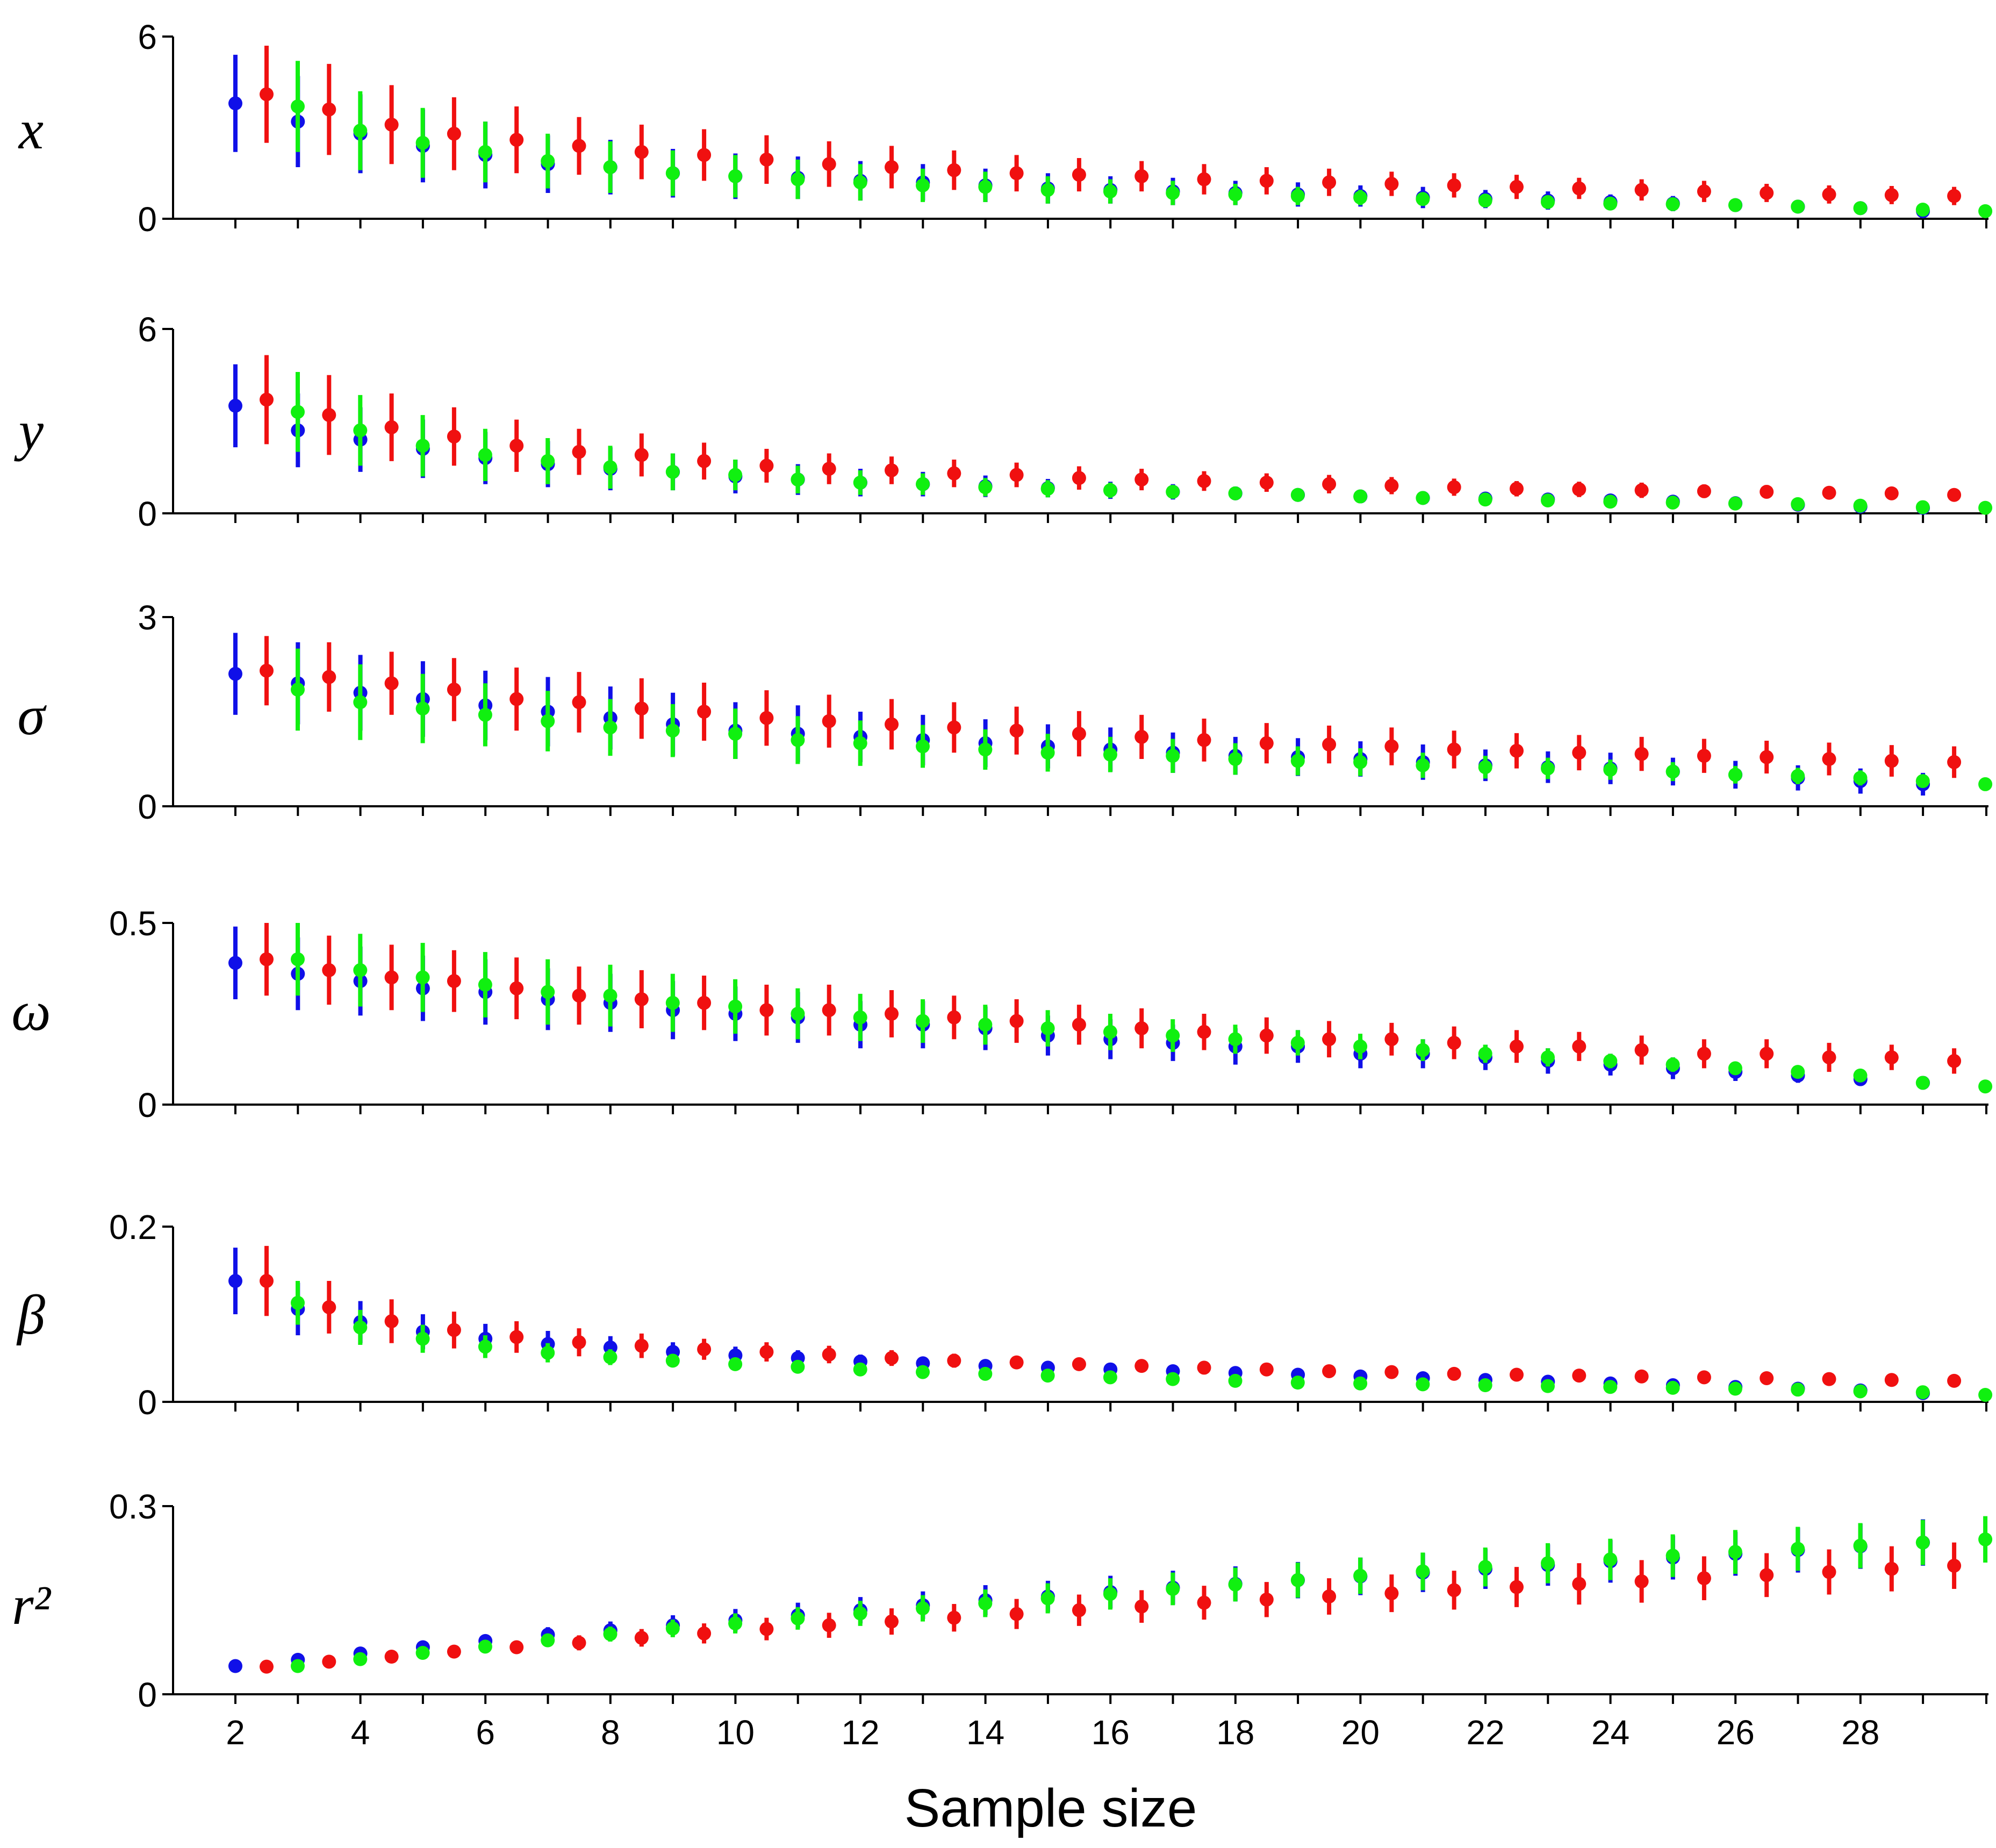 The width and height of the screenshot is (1996, 1848). Describe the element at coordinates (32, 716) in the screenshot. I see `panel-label: σ` at that location.